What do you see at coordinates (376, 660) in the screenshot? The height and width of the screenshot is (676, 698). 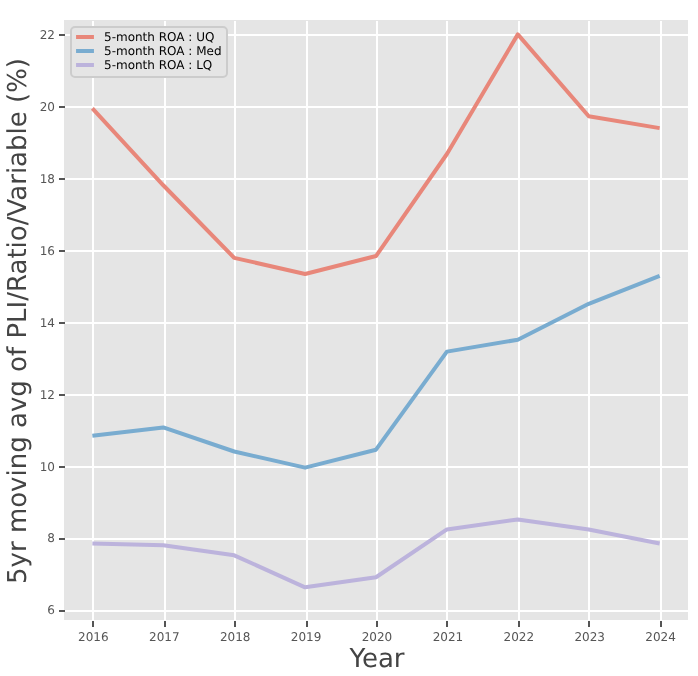 I see `x-axis-title: Year` at bounding box center [376, 660].